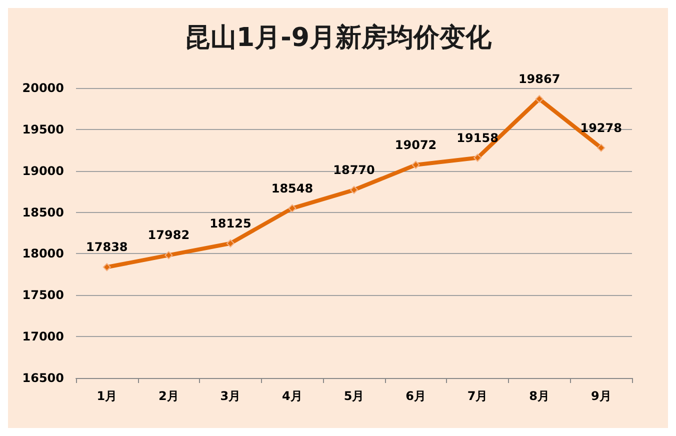 The image size is (676, 436). Describe the element at coordinates (43, 212) in the screenshot. I see `y-tick-label: 18500` at that location.